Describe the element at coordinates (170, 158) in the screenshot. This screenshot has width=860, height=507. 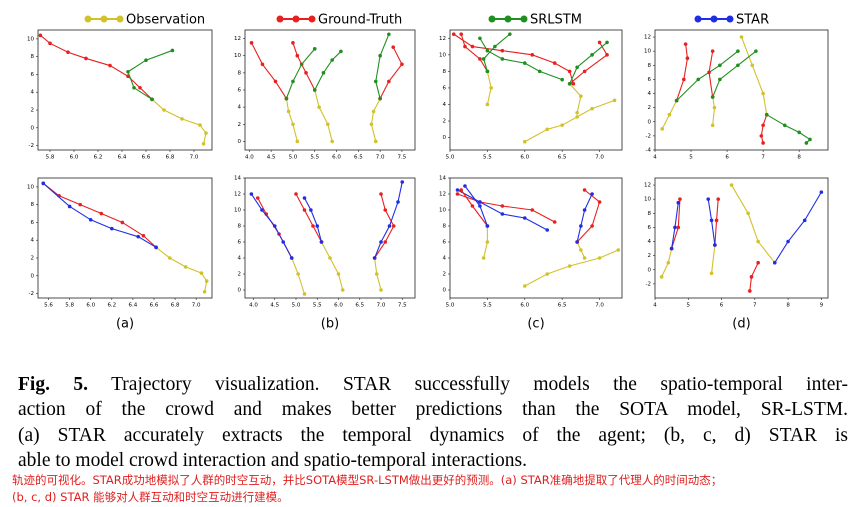
I see `x-tick-label: 6.8` at that location.